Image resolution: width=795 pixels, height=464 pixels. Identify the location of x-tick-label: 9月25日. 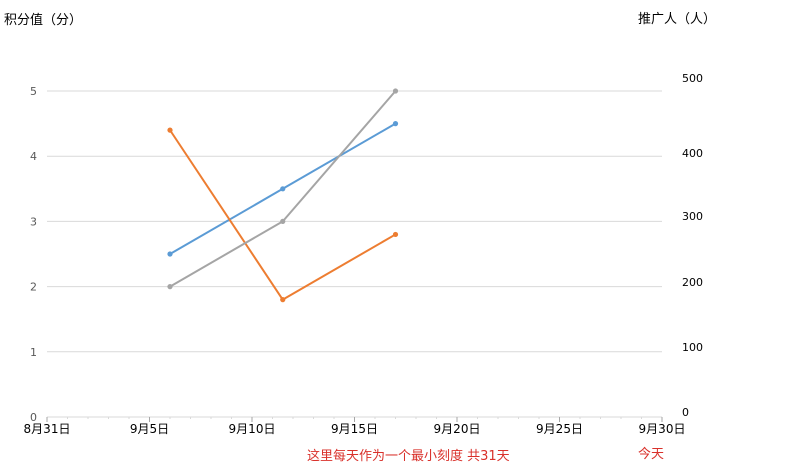
(559, 429).